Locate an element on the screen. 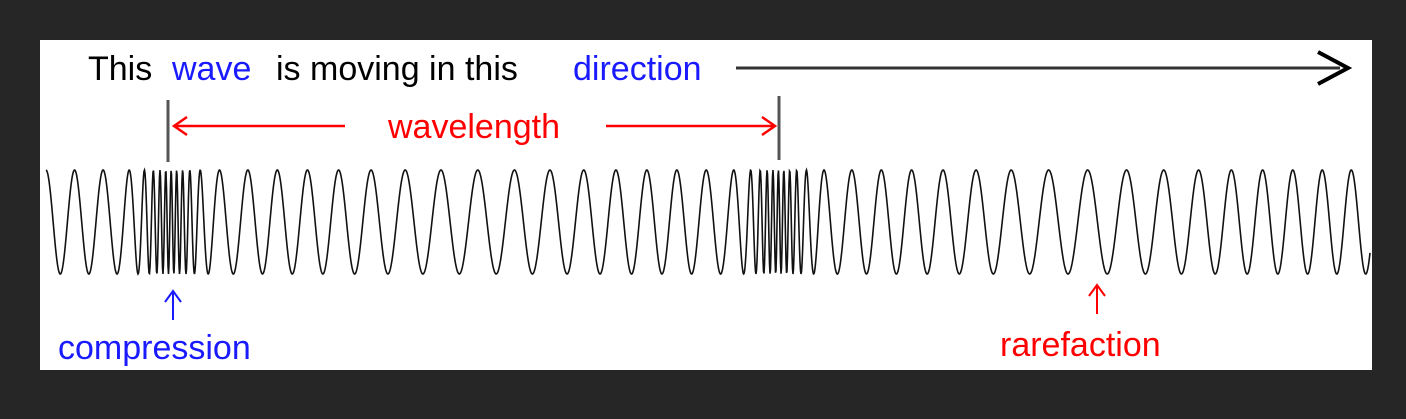 Image resolution: width=1406 pixels, height=419 pixels. direction-arrow-head is located at coordinates (1335, 68).